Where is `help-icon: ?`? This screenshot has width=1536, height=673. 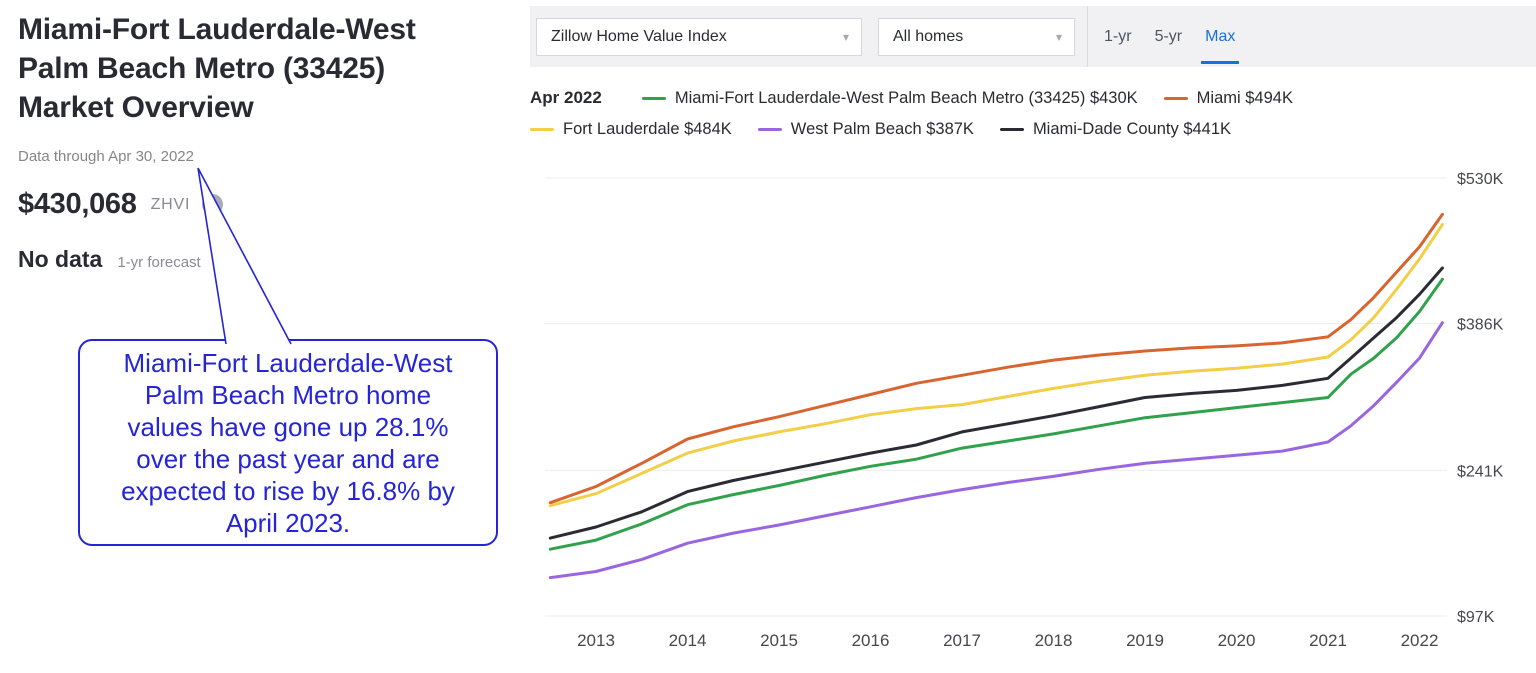
help-icon: ? is located at coordinates (213, 204).